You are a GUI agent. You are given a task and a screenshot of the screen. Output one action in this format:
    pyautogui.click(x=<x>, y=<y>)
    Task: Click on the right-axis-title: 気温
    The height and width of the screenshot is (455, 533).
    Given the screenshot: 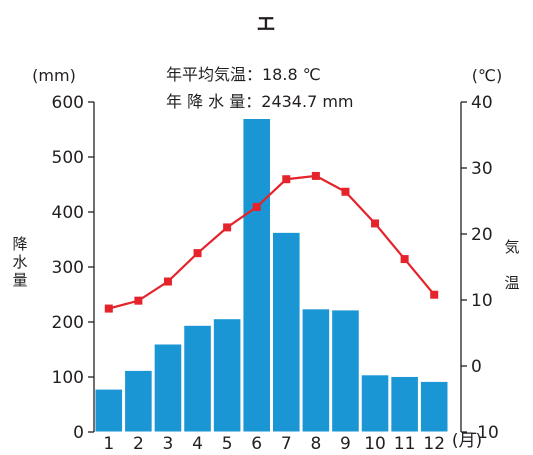 What is the action you would take?
    pyautogui.click(x=511, y=265)
    